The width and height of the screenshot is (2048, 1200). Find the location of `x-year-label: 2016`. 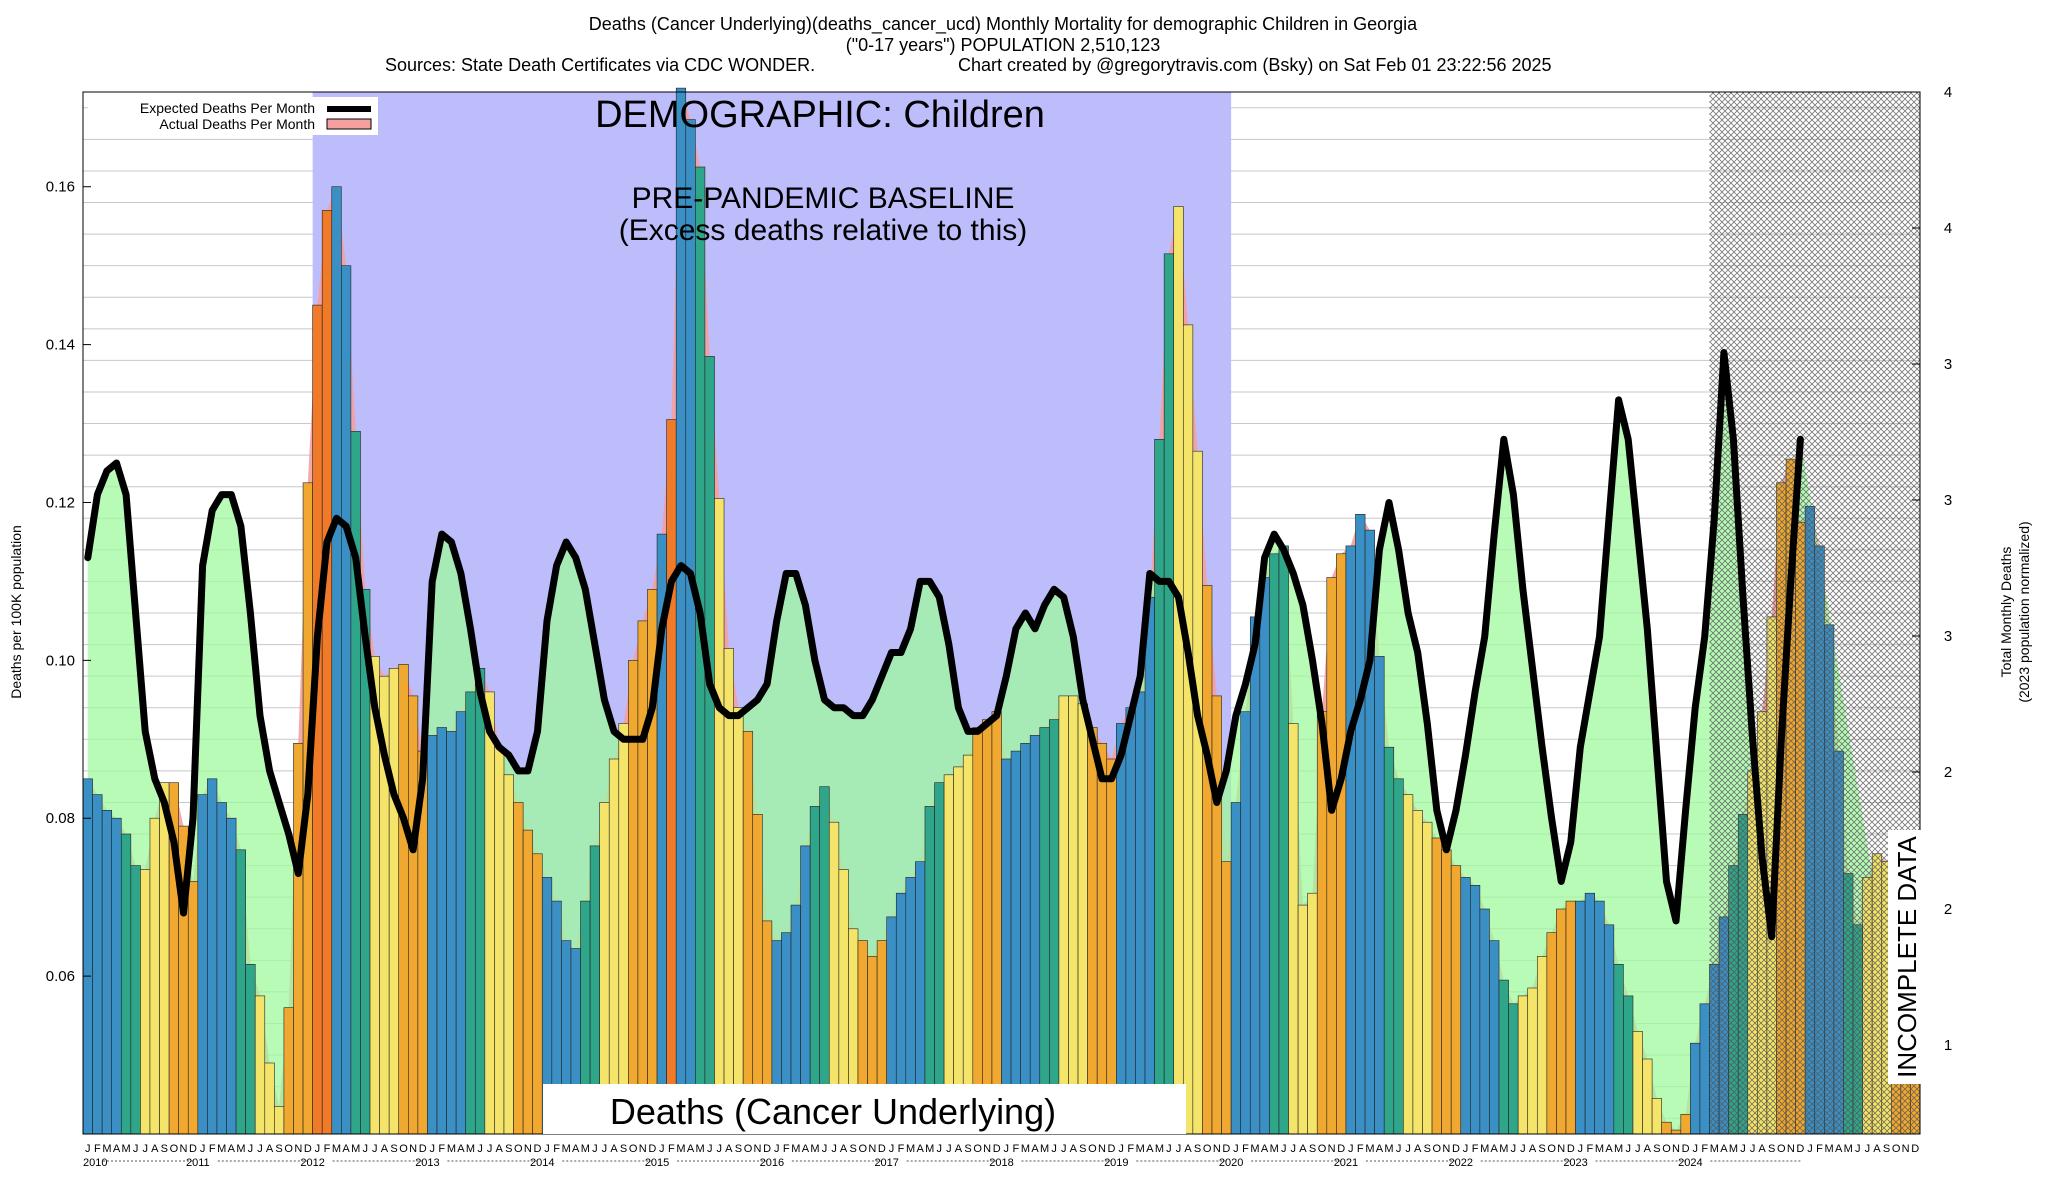

x-year-label: 2016 is located at coordinates (772, 1163).